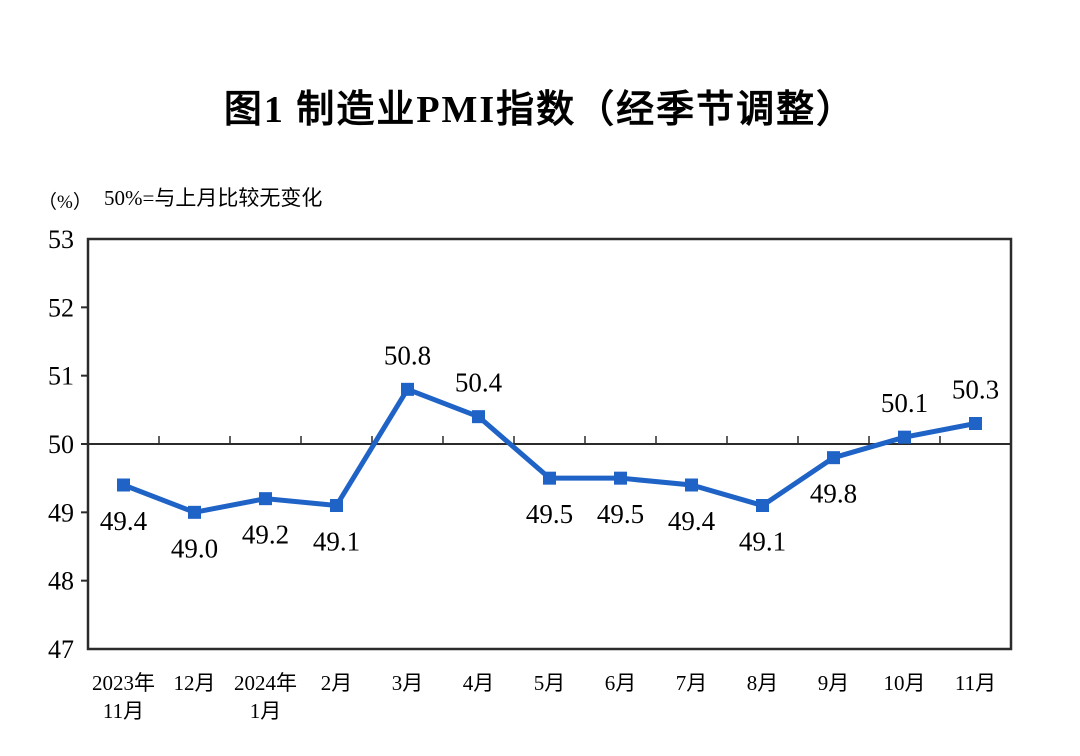 Image resolution: width=1080 pixels, height=756 pixels. Describe the element at coordinates (407, 355) in the screenshot. I see `data-point-label: 50.8` at that location.